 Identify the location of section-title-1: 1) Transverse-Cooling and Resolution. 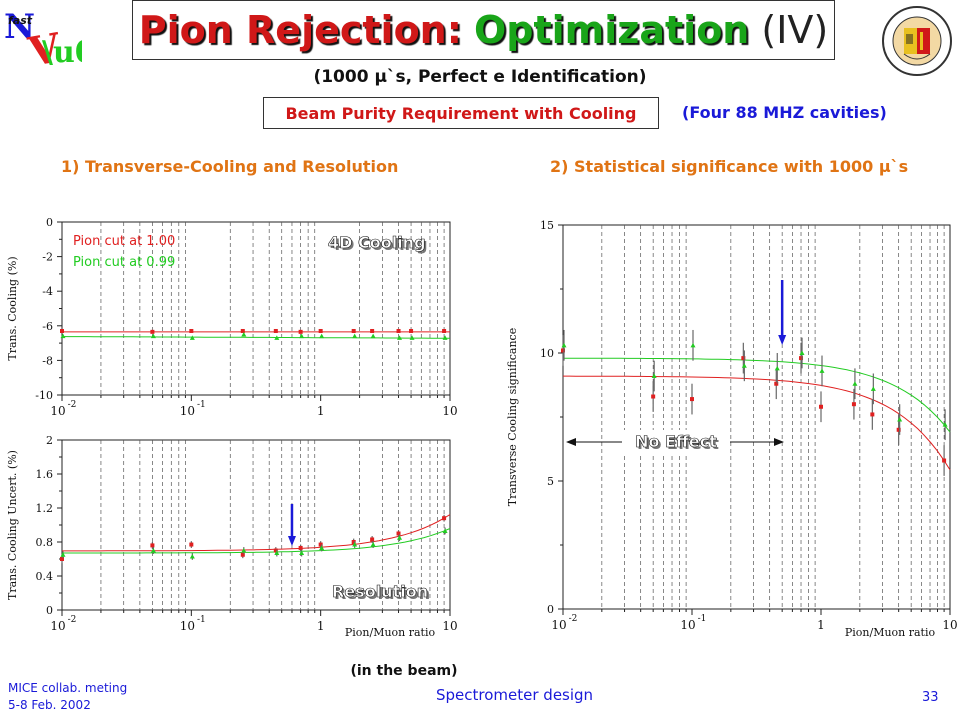
(230, 166).